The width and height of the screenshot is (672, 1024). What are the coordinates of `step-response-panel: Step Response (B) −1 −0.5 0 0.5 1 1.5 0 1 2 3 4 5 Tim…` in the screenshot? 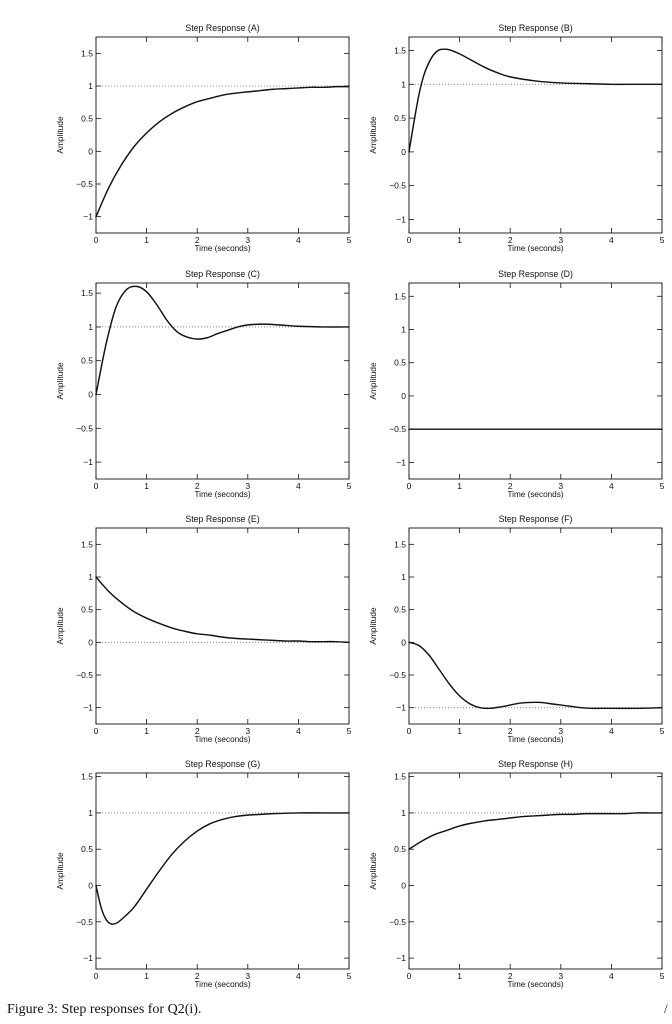 It's located at (516, 138).